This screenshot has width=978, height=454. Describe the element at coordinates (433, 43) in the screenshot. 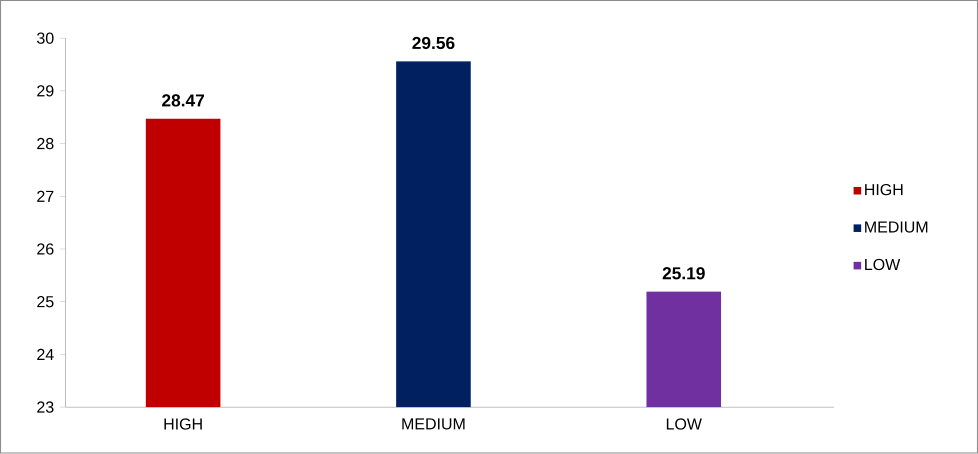

I see `data-label: 29.56` at that location.